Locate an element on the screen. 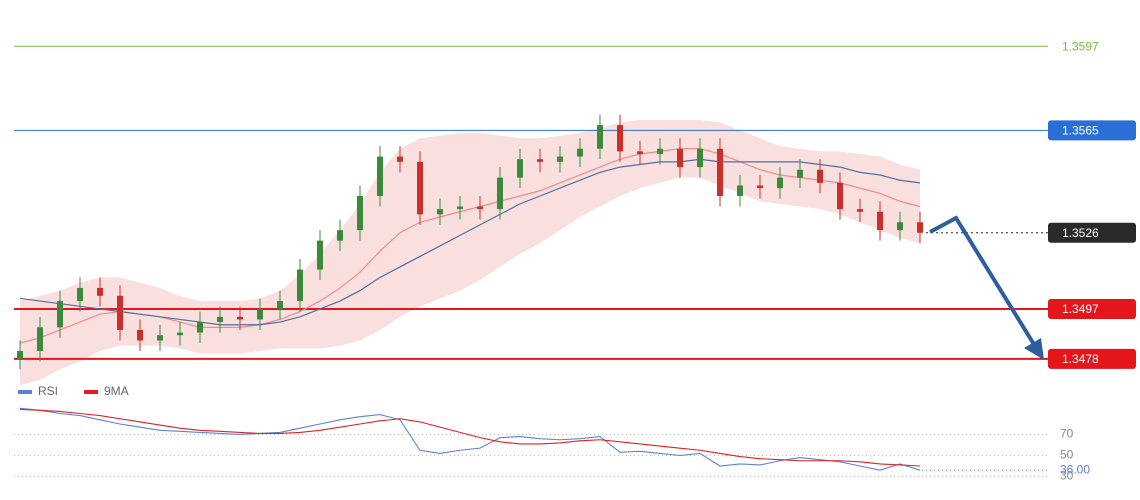  y-tick-label: 70 is located at coordinates (1067, 434).